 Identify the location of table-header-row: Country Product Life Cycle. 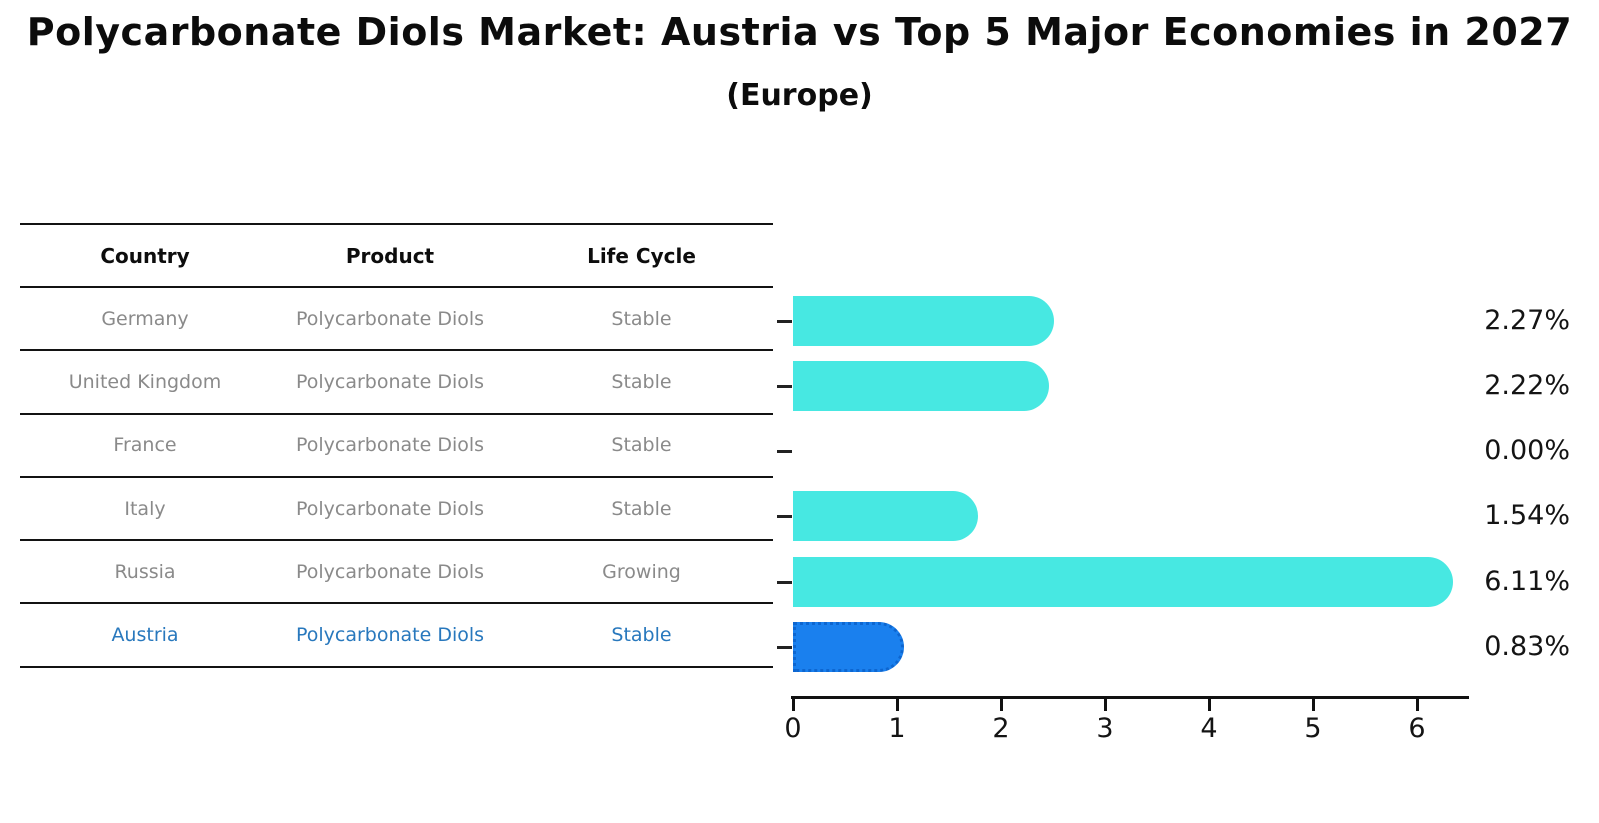
(396, 256).